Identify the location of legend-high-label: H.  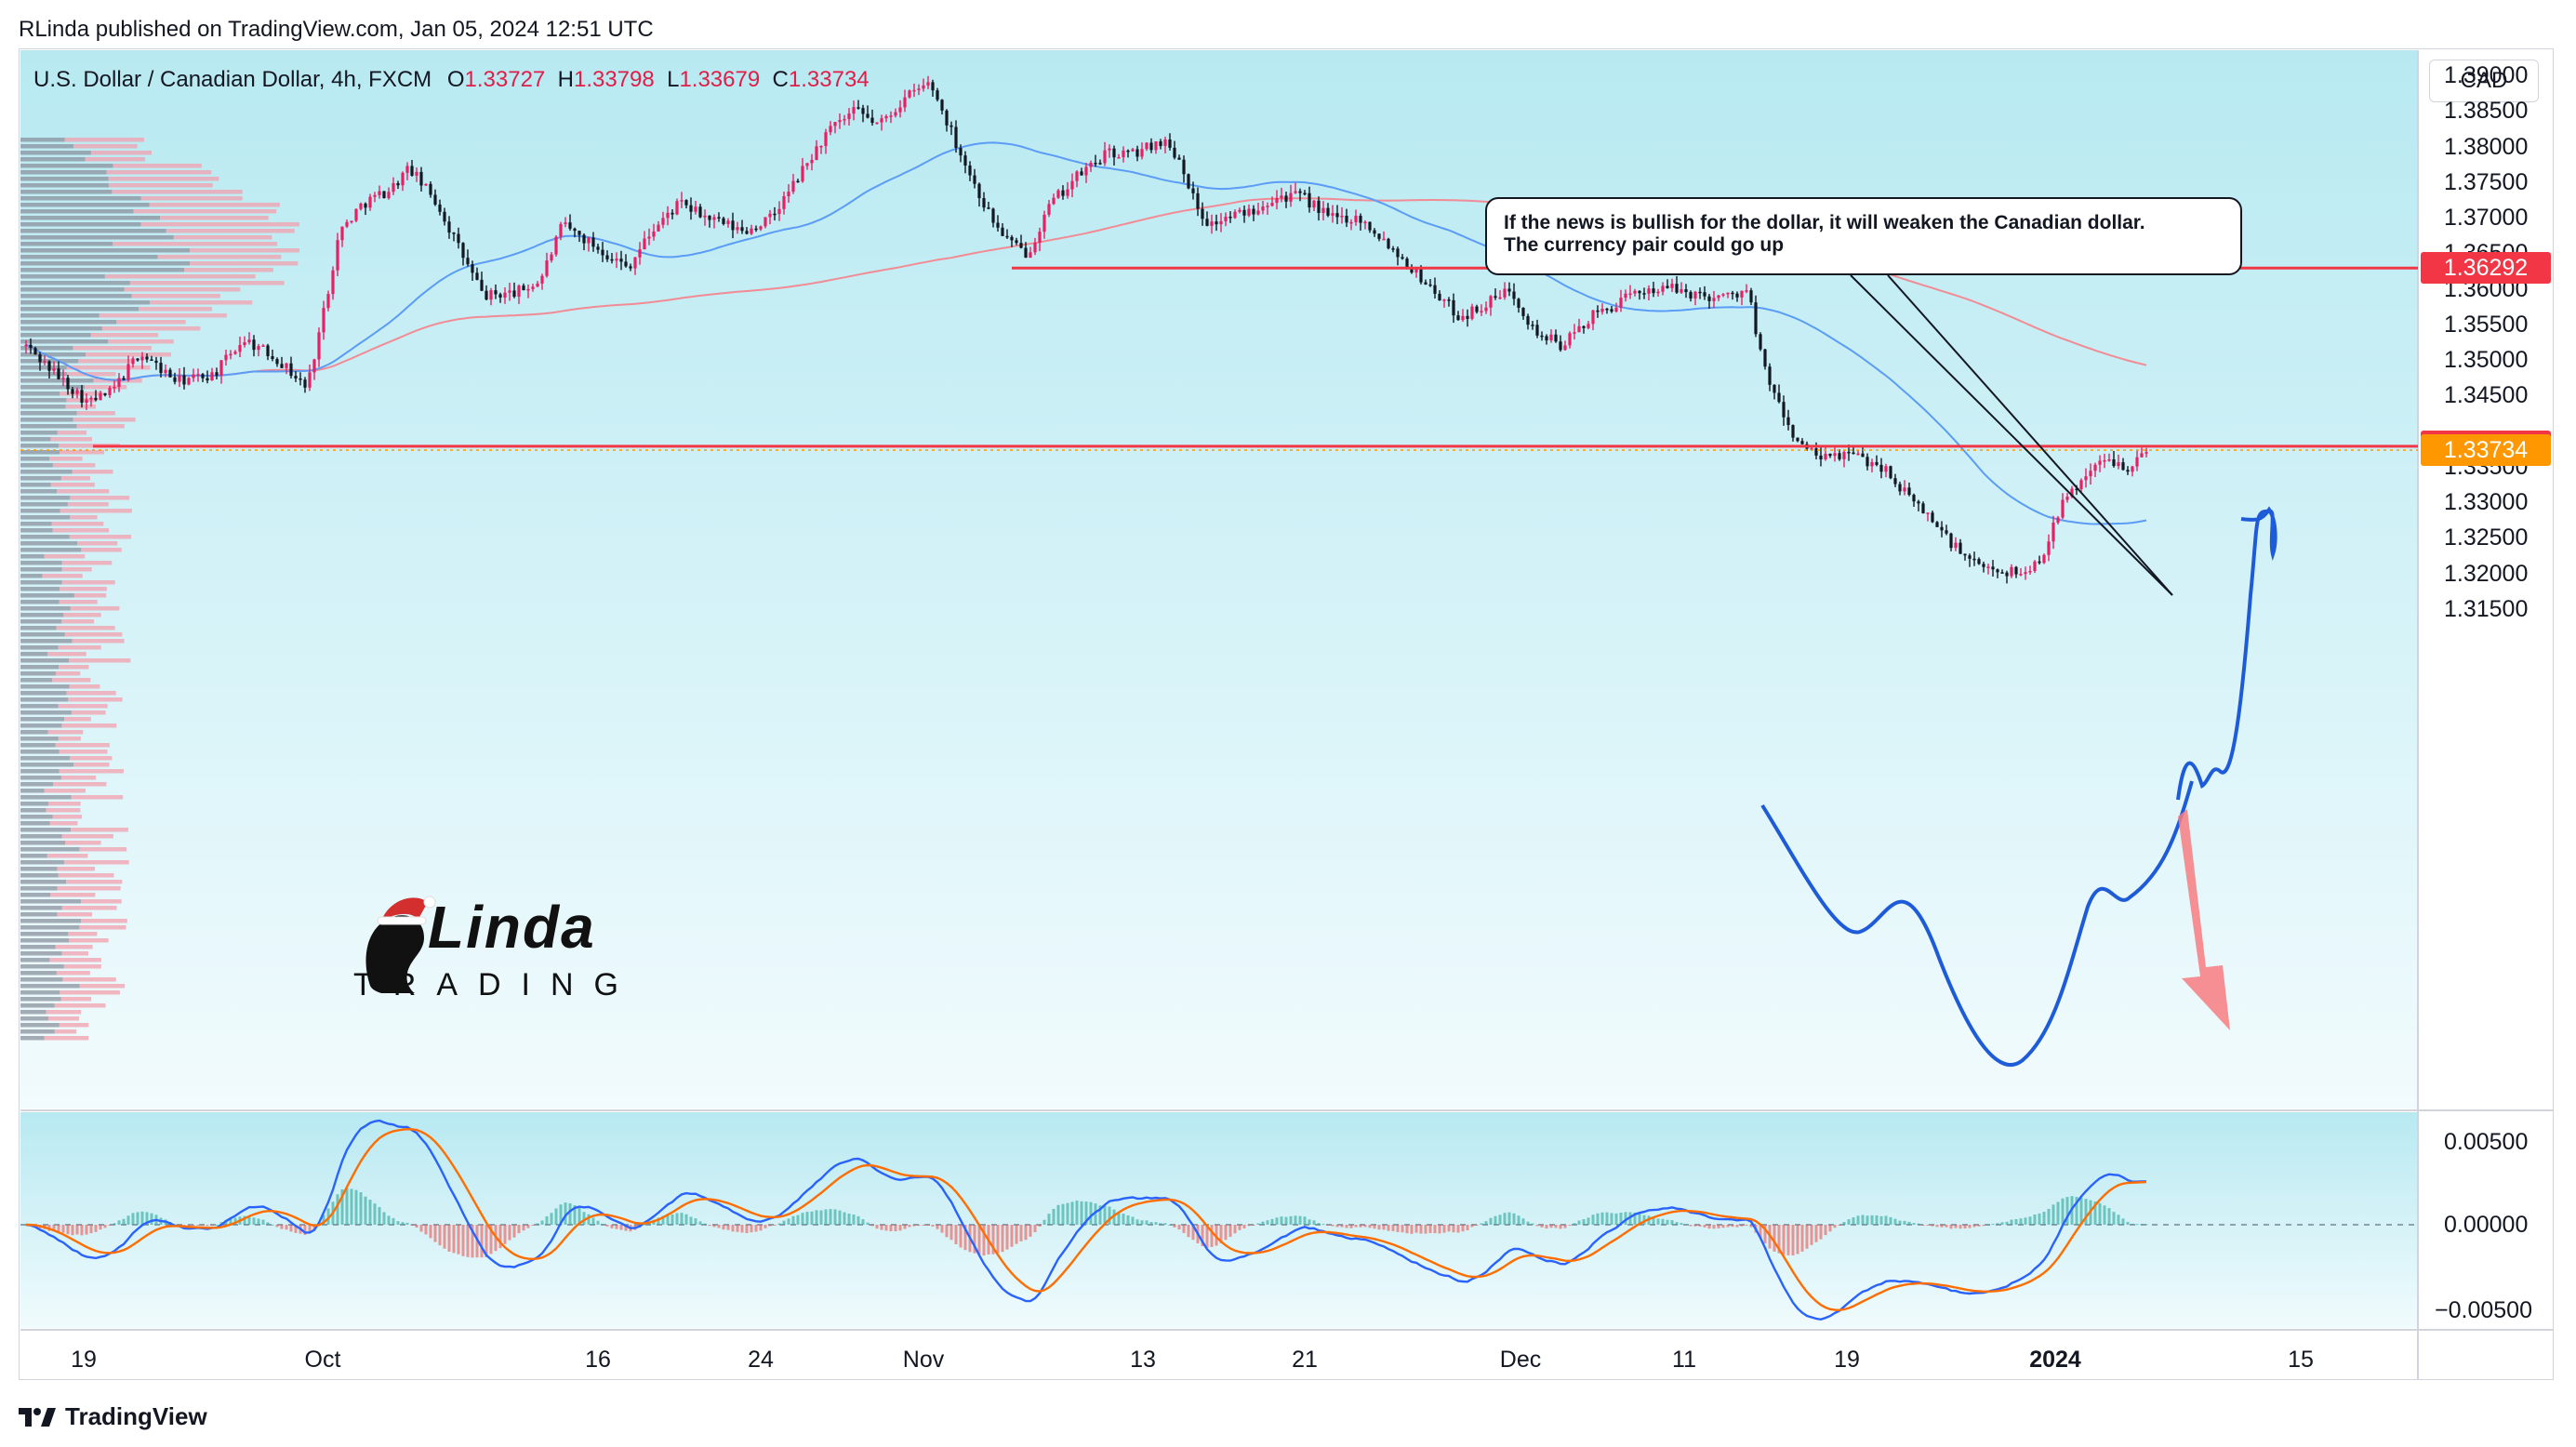
(565, 79).